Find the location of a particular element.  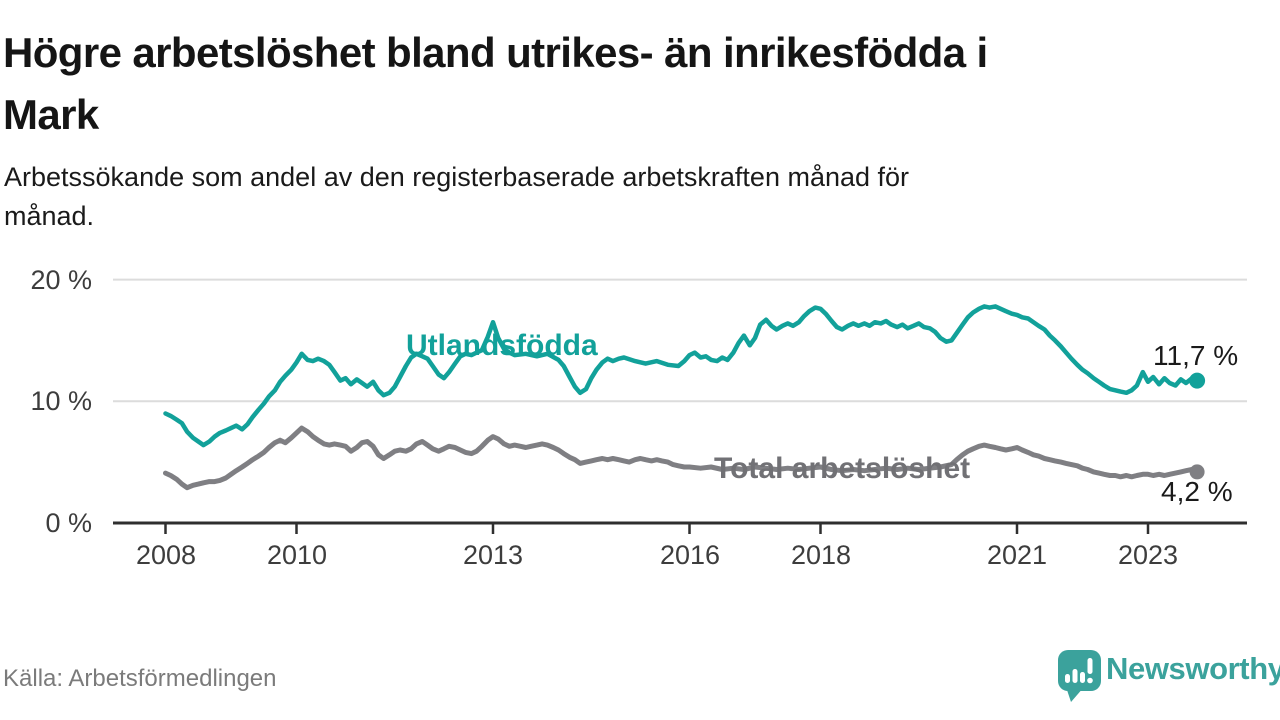

y-tick-label-20: 20 % is located at coordinates (61, 280).